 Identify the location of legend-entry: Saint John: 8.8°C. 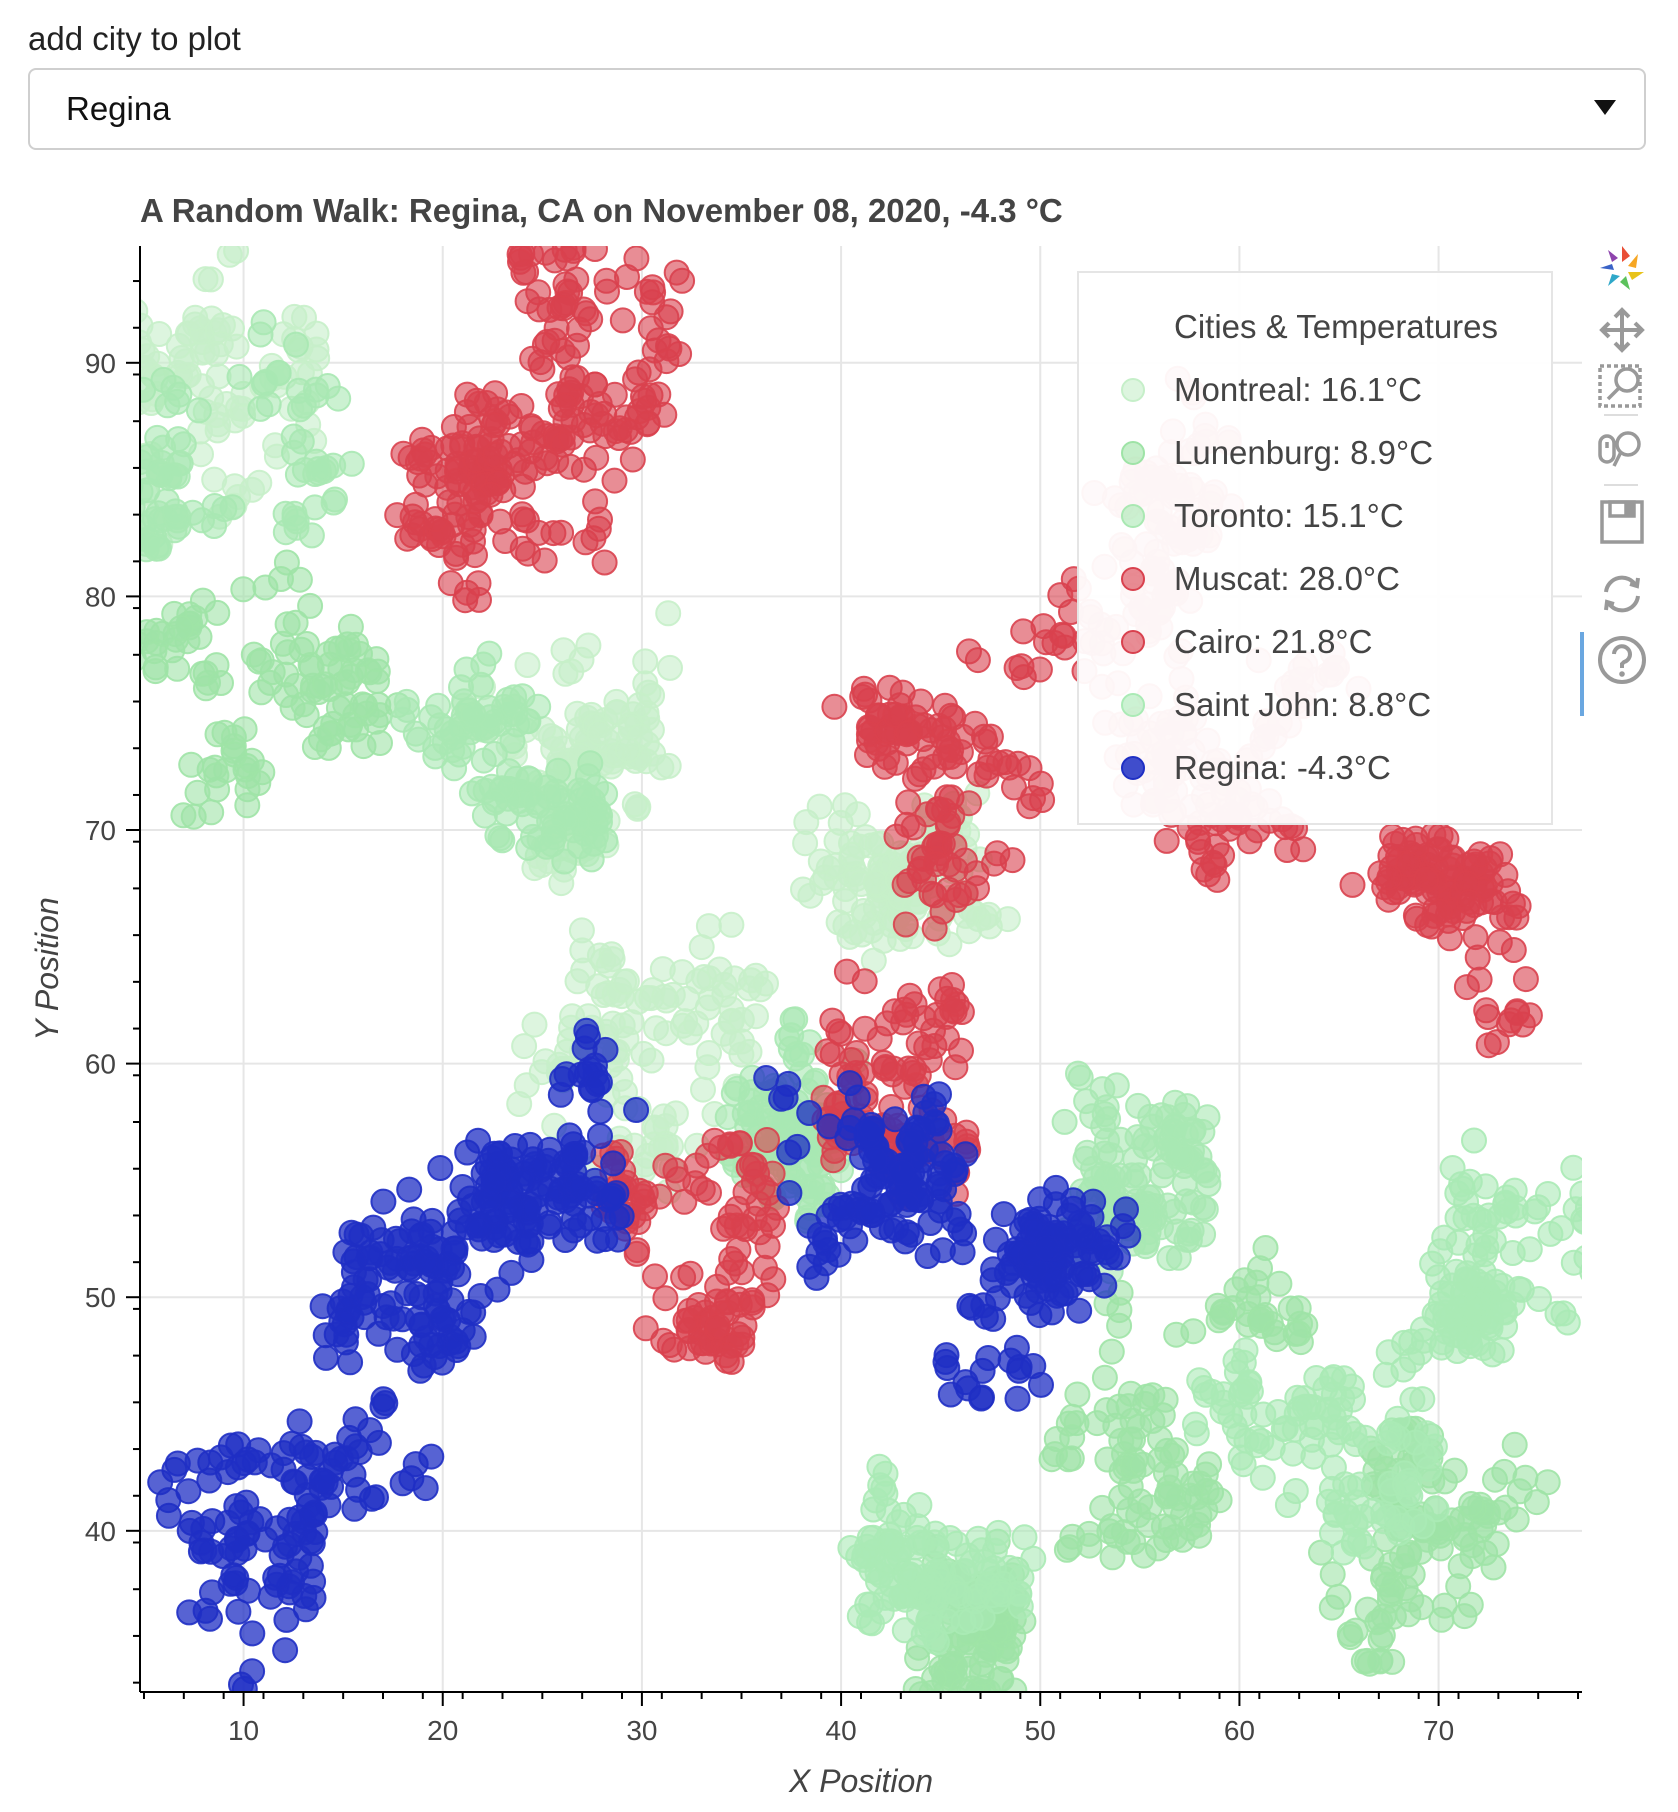
(1302, 704).